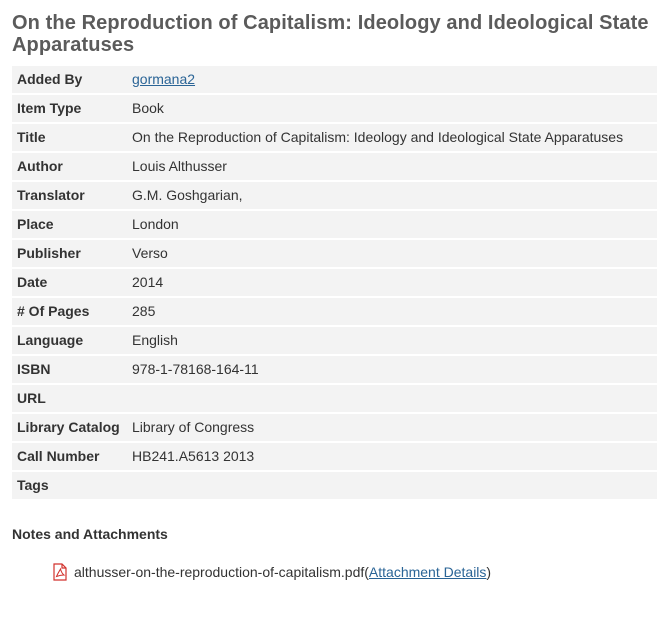 The height and width of the screenshot is (629, 669). What do you see at coordinates (35, 224) in the screenshot?
I see `field-label: Place` at bounding box center [35, 224].